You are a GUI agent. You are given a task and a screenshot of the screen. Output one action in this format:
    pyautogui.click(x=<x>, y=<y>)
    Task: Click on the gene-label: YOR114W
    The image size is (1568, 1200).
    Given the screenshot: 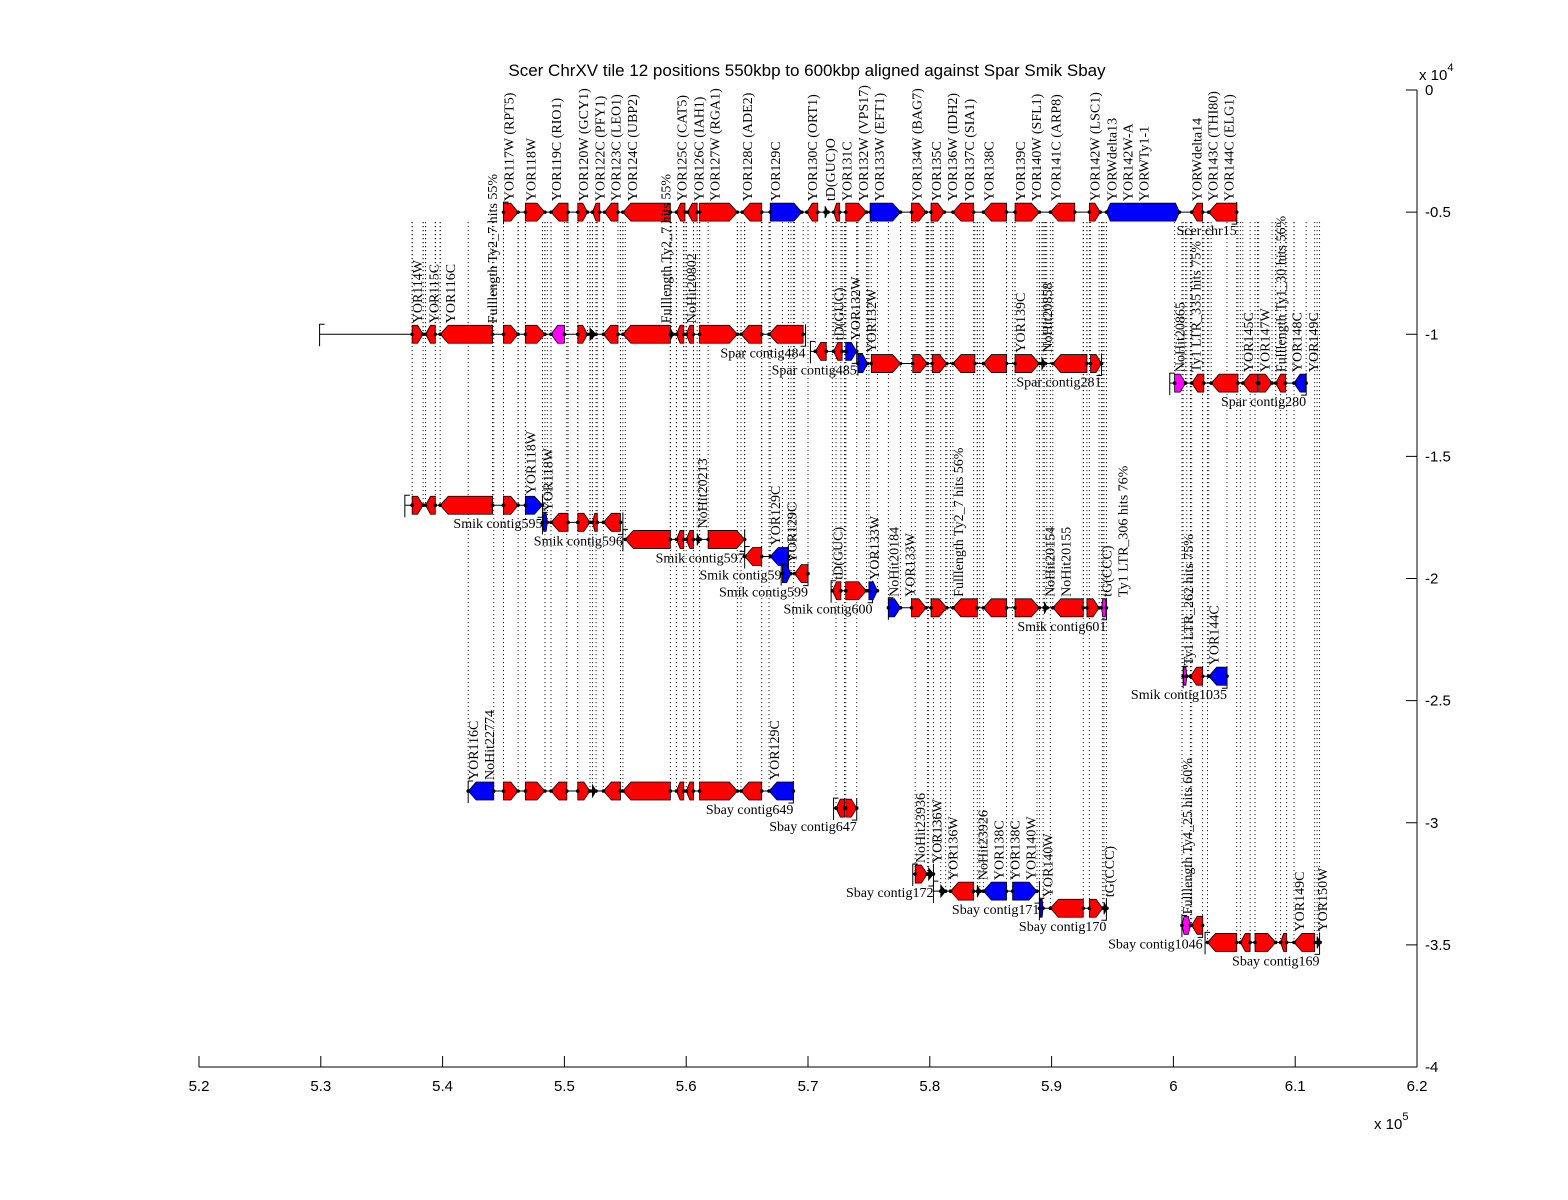 What is the action you would take?
    pyautogui.click(x=418, y=291)
    